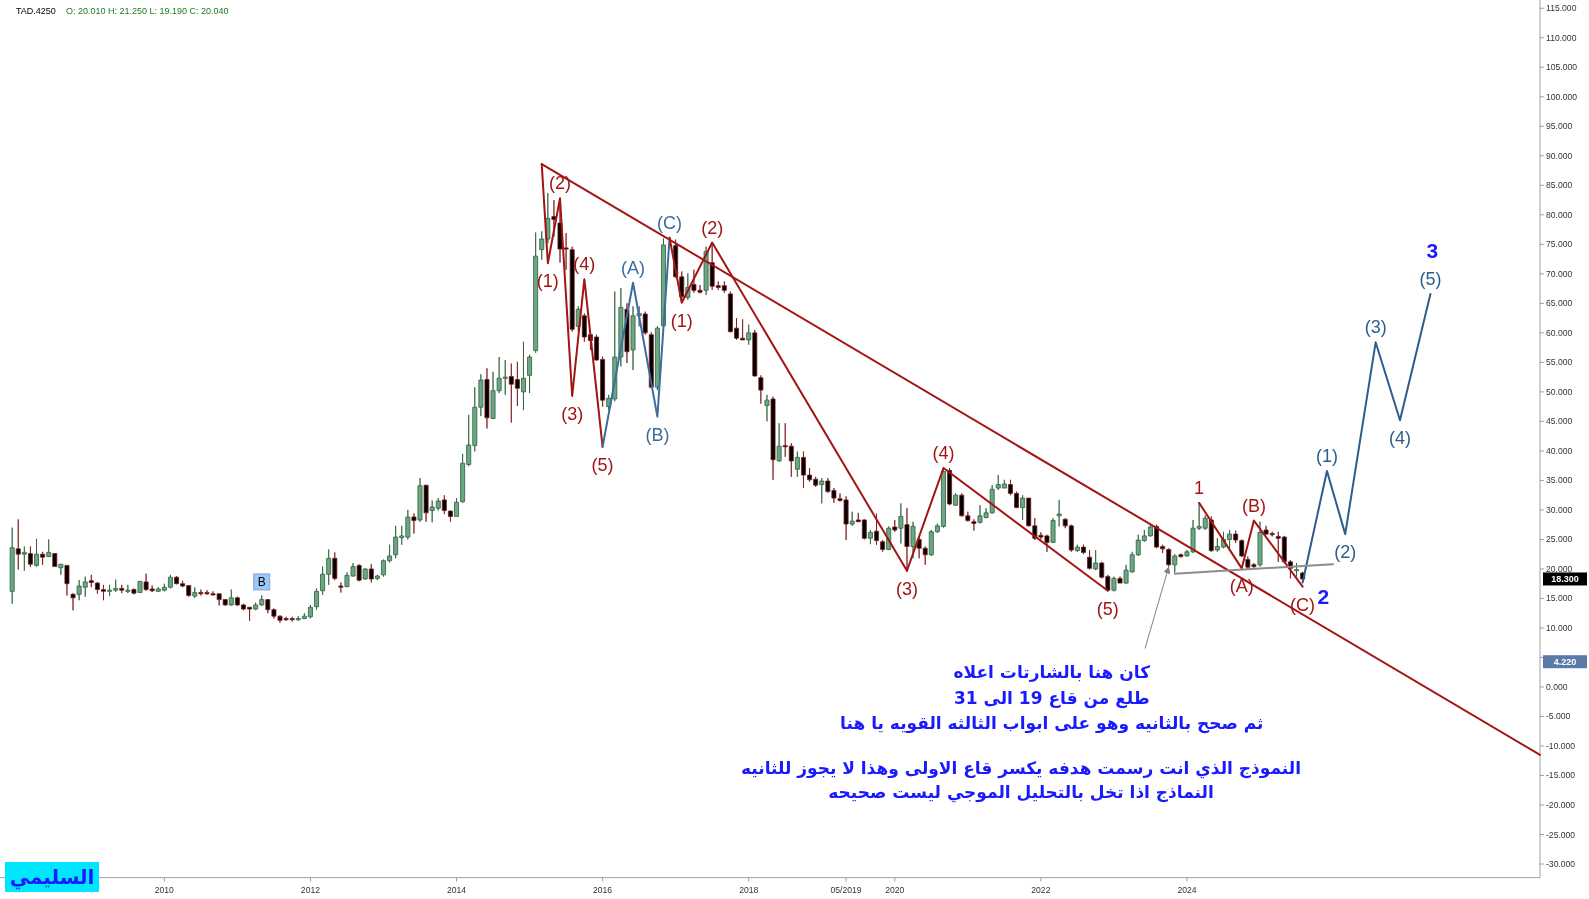 This screenshot has height=899, width=1589. What do you see at coordinates (1052, 723) in the screenshot?
I see `annotation: ثم صحح بالثانيه وهو على ابواب الثالثه القويه يا هنا` at bounding box center [1052, 723].